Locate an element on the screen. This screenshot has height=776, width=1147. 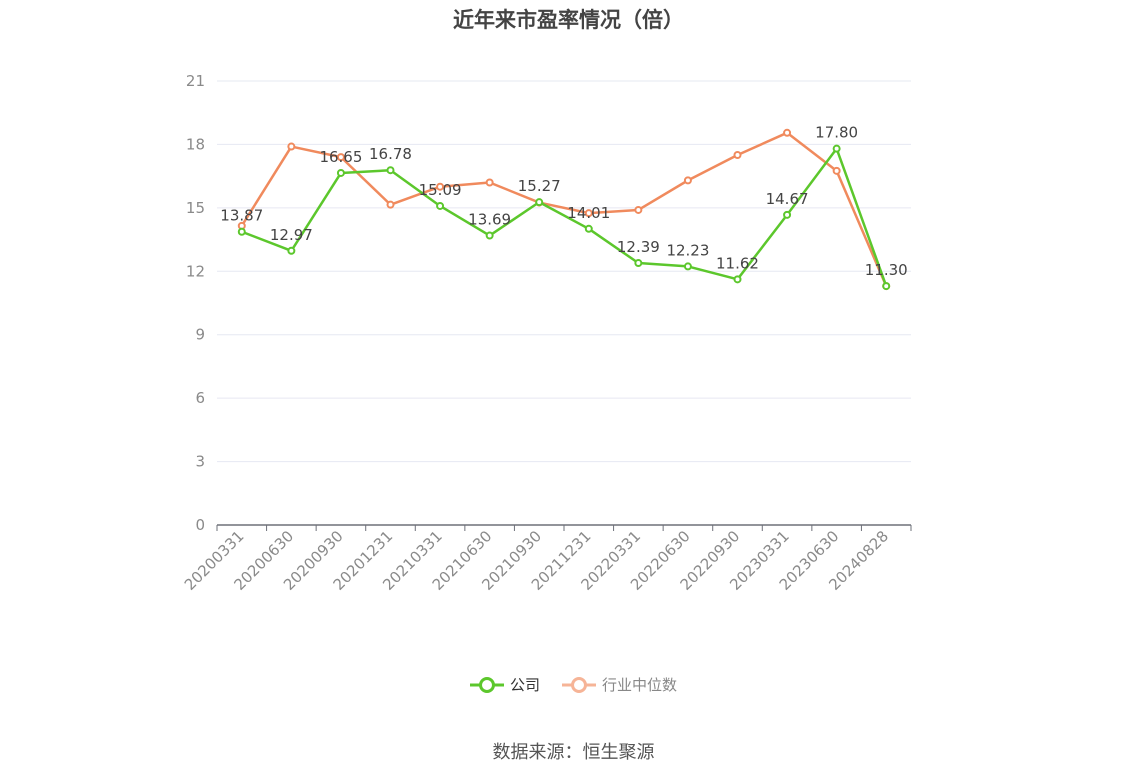
data-label: 14.01 is located at coordinates (588, 213).